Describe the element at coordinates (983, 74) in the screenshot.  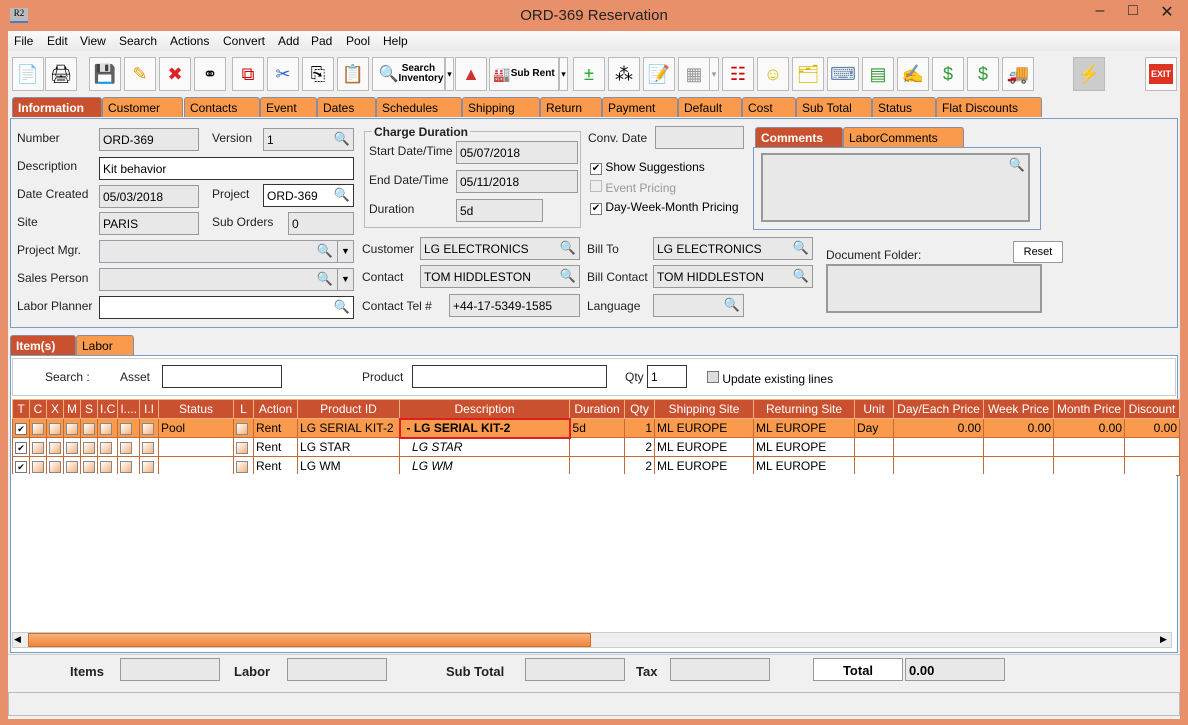
I see `money-note-icon: $` at that location.